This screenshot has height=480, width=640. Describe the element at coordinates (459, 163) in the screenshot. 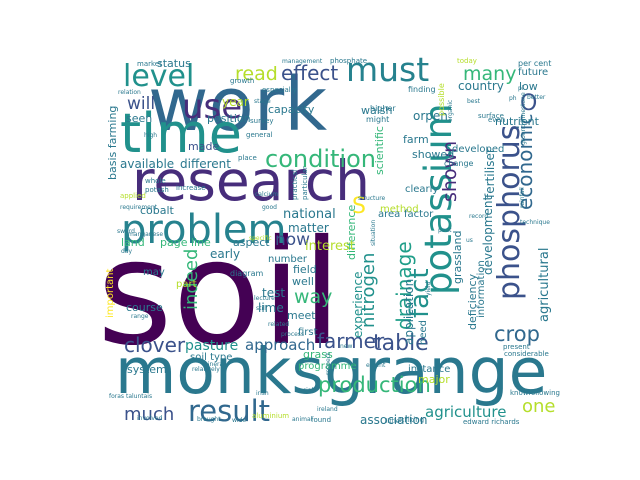

I see `cloud-word-change: change` at that location.